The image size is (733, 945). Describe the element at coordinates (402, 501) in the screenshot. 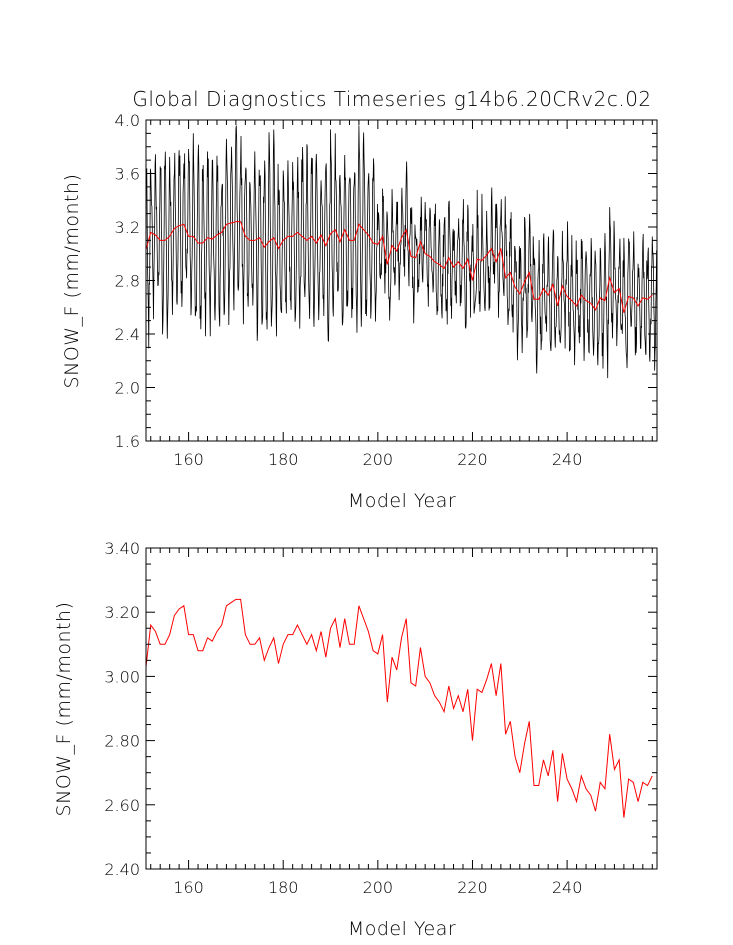

I see `top-x-axis-label: Model Year` at that location.